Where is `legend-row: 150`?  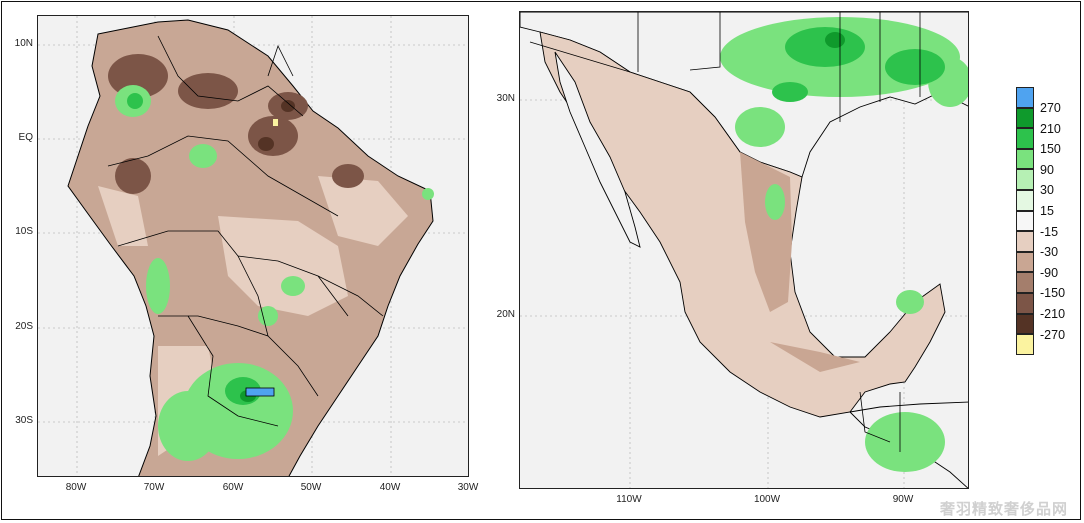 legend-row: 150 is located at coordinates (1048, 142).